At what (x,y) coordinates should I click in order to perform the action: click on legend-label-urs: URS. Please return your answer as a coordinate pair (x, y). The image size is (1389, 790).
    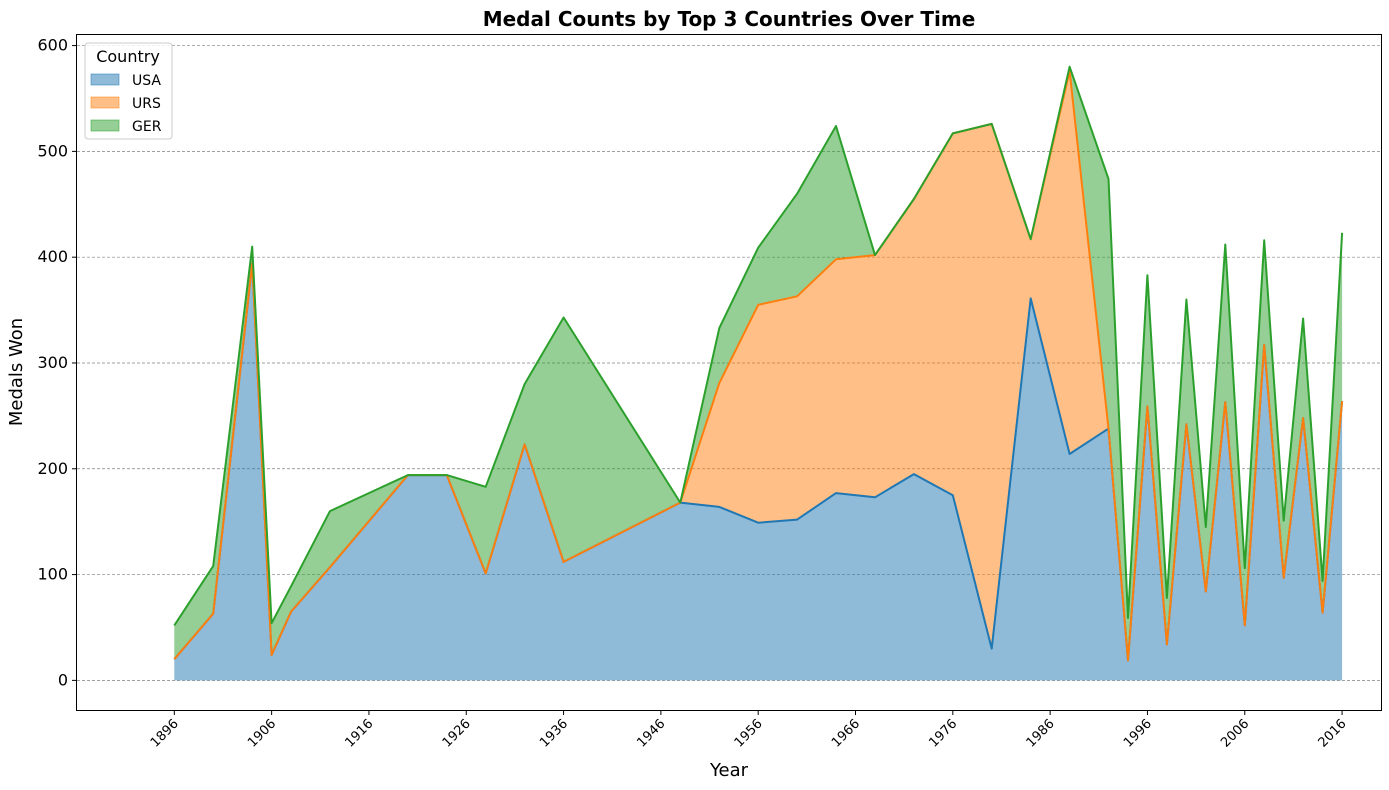
    Looking at the image, I should click on (146, 104).